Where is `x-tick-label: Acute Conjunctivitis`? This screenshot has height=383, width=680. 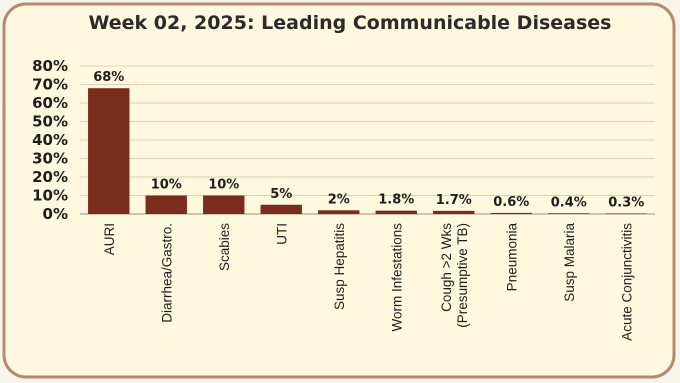 x-tick-label: Acute Conjunctivitis is located at coordinates (626, 282).